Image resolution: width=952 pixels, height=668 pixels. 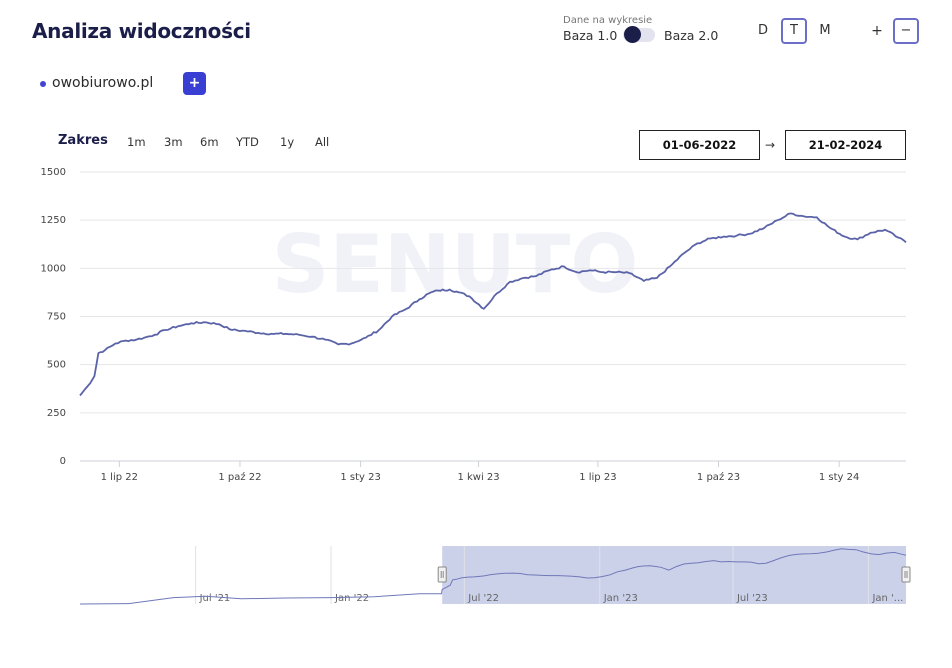 What do you see at coordinates (53, 172) in the screenshot?
I see `y-tick-label: 1500` at bounding box center [53, 172].